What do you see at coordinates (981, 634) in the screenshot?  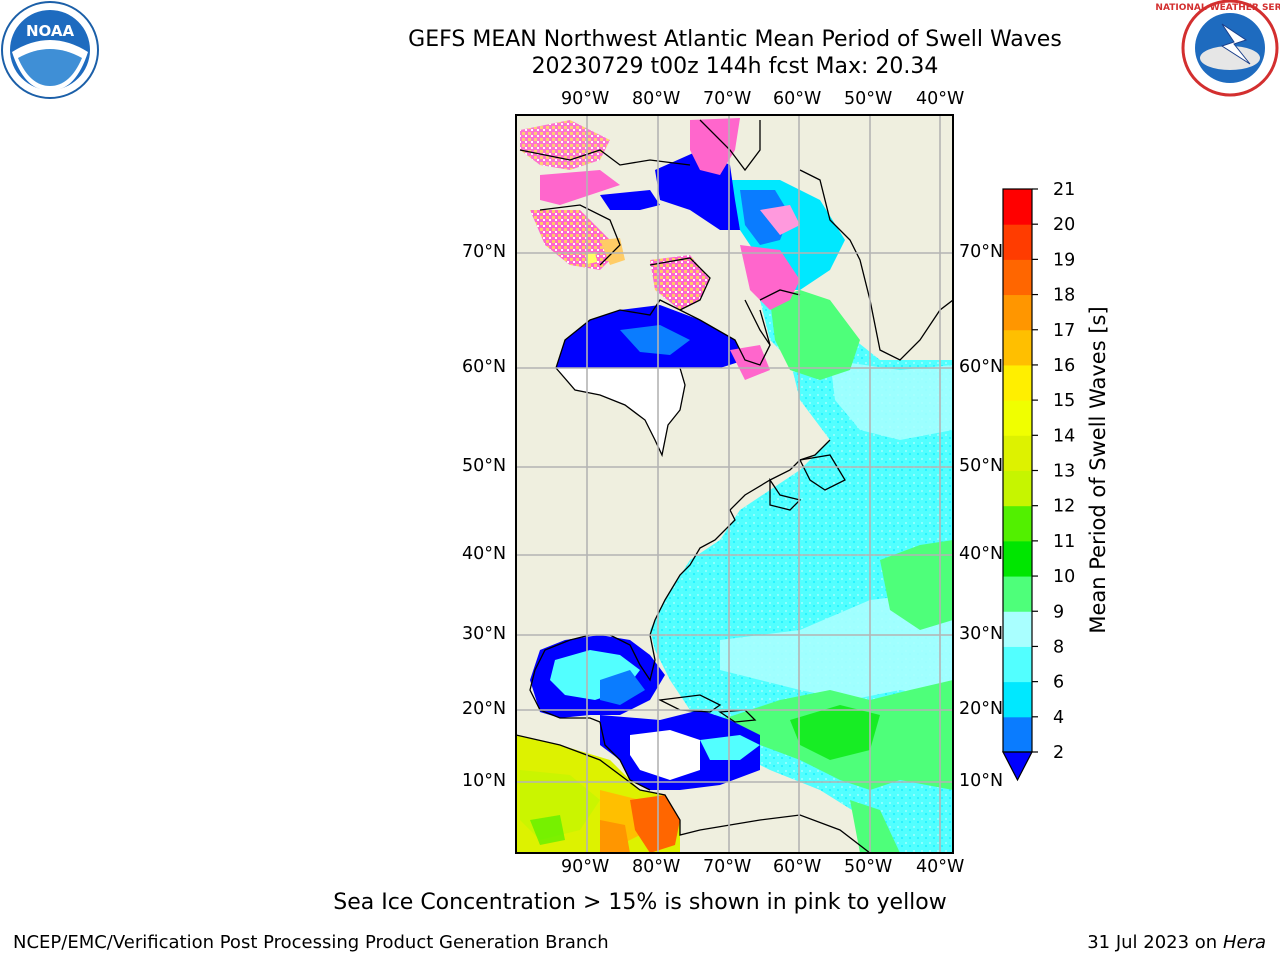 I see `lat-label-right: 30°N` at bounding box center [981, 634].